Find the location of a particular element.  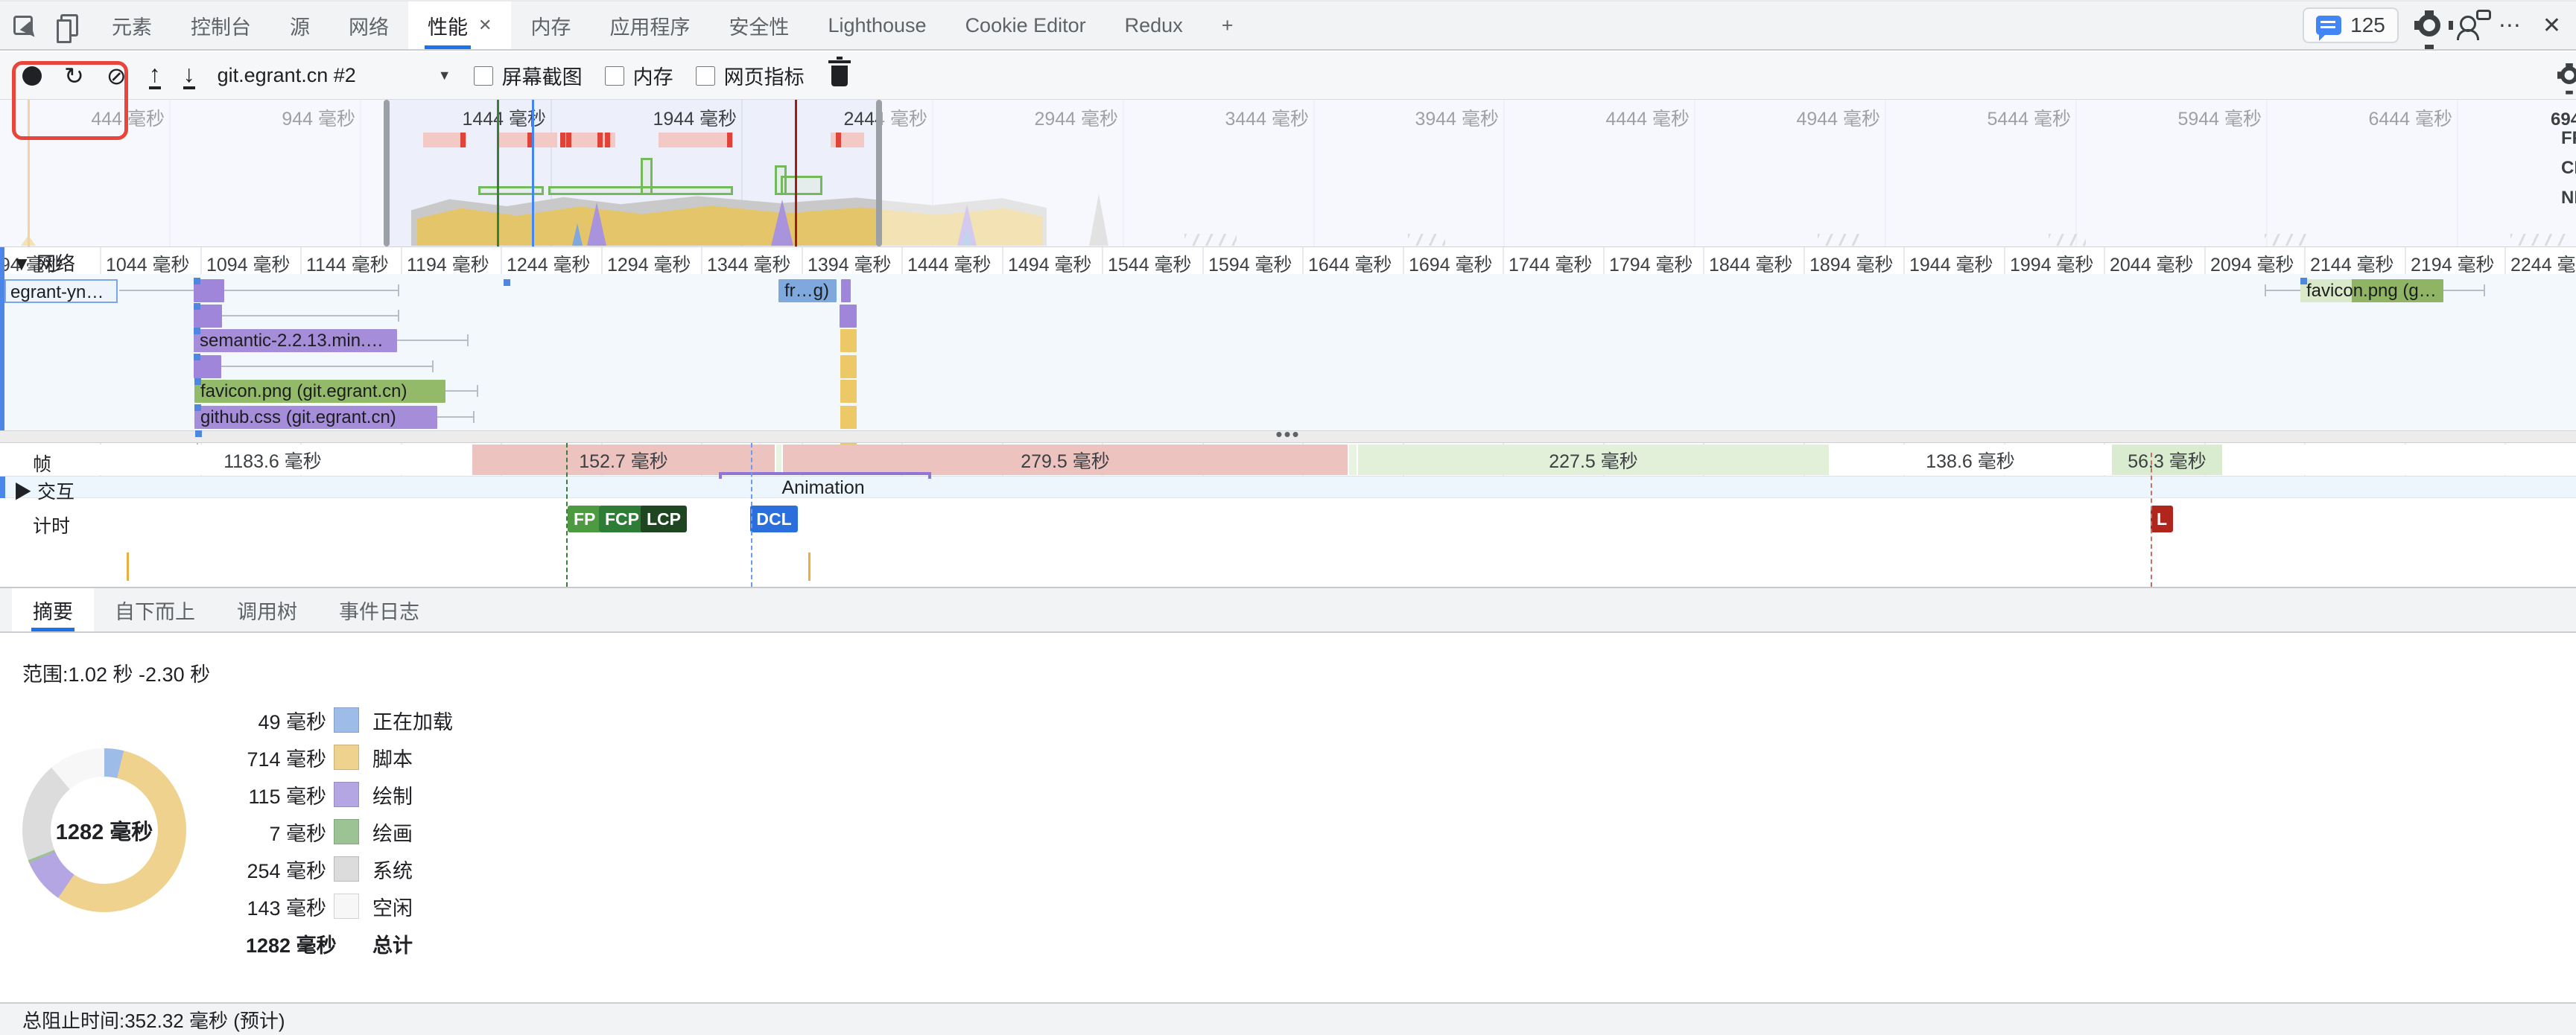

bottom-tab-事件日志: 事件日志 is located at coordinates (379, 611).